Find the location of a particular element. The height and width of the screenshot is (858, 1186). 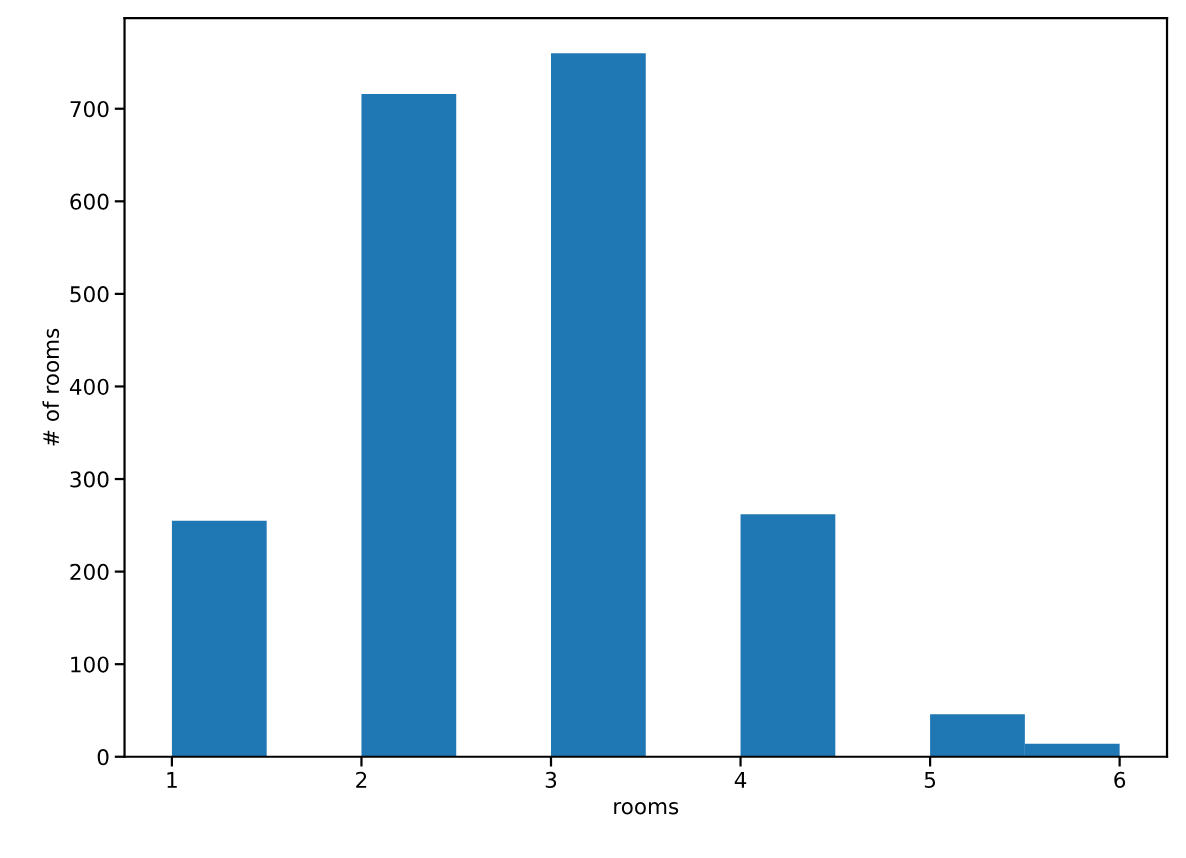

y-tick-label: 300 is located at coordinates (89, 479).